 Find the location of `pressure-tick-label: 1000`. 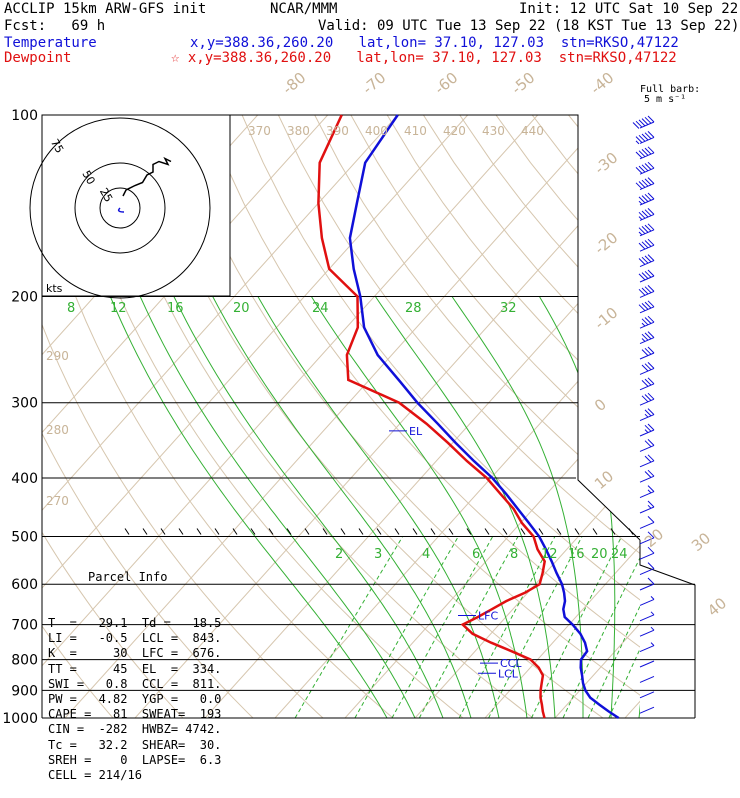

pressure-tick-label: 1000 is located at coordinates (20, 719).